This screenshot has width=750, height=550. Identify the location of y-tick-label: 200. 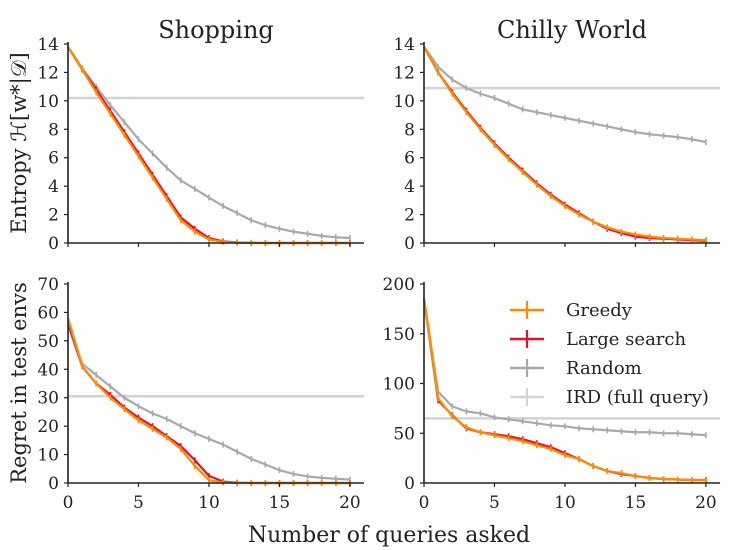
(399, 285).